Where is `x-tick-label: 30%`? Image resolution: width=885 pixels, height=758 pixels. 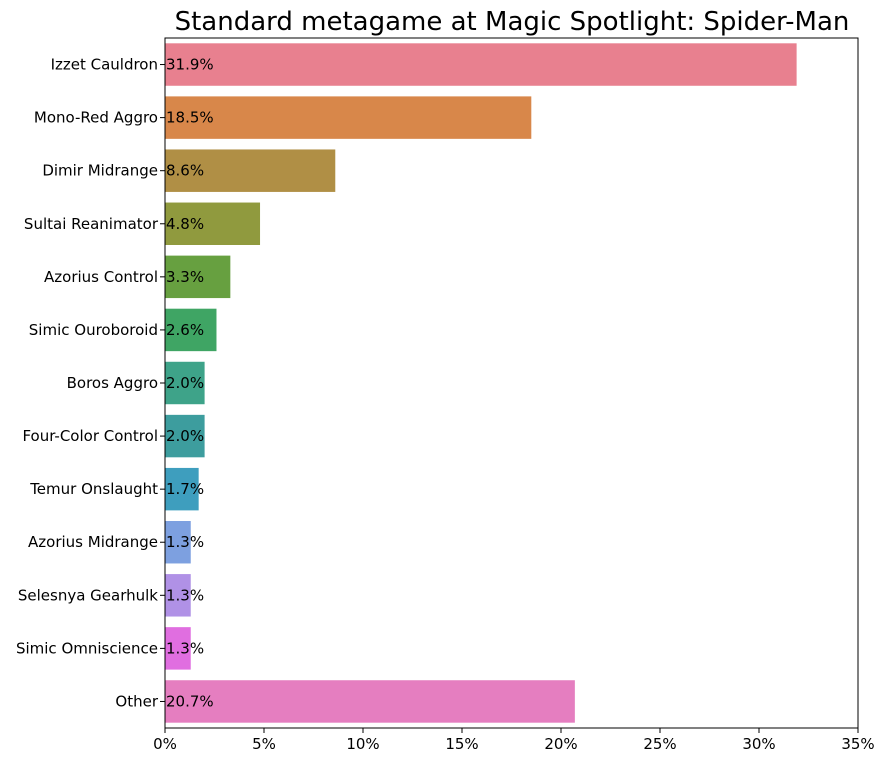 x-tick-label: 30% is located at coordinates (758, 744).